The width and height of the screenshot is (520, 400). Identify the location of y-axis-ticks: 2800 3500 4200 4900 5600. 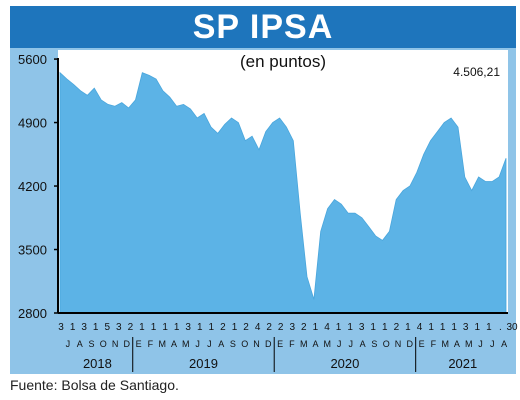
(38, 186).